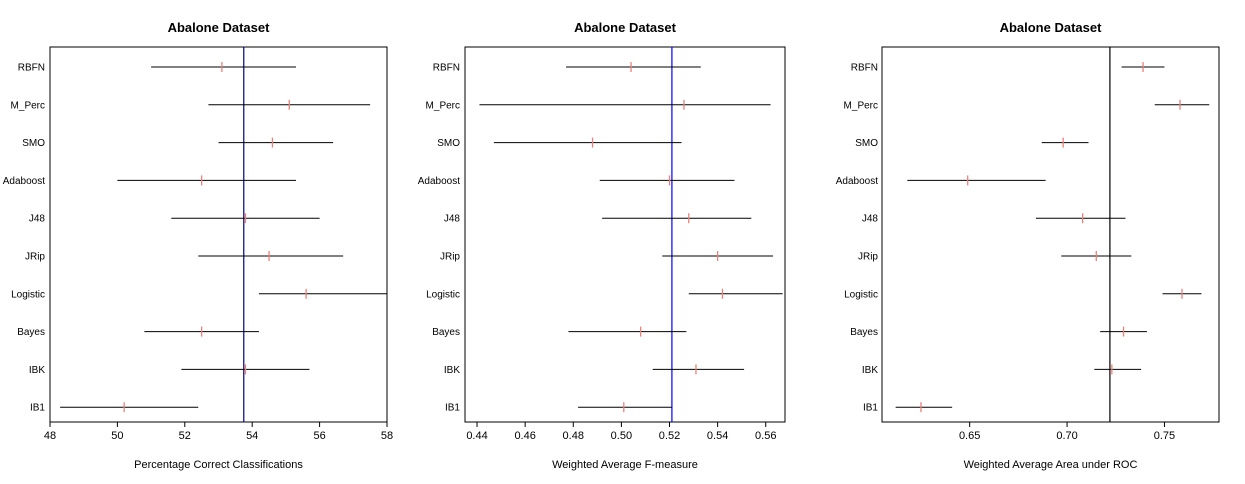  Describe the element at coordinates (218, 465) in the screenshot. I see `x-axis-label: Percentage Correct Classifications` at that location.